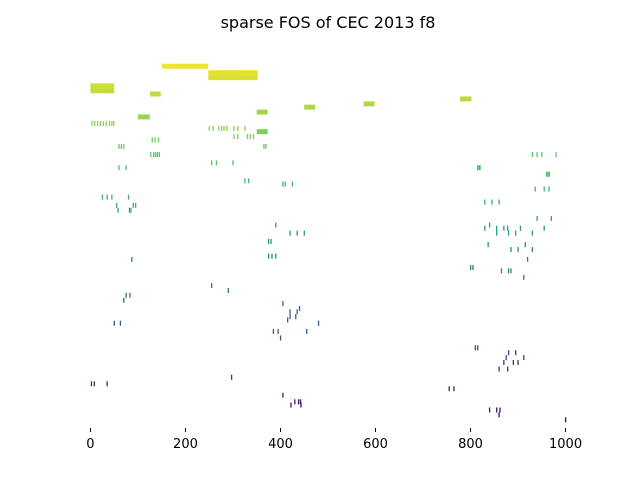  I want to click on x-tick-label: 1000, so click(565, 444).